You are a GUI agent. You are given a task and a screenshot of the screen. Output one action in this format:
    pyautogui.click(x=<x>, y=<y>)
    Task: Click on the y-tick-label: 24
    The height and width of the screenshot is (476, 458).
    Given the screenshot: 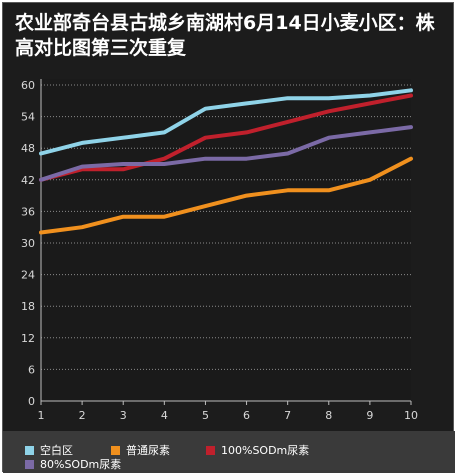 What is the action you would take?
    pyautogui.click(x=28, y=275)
    